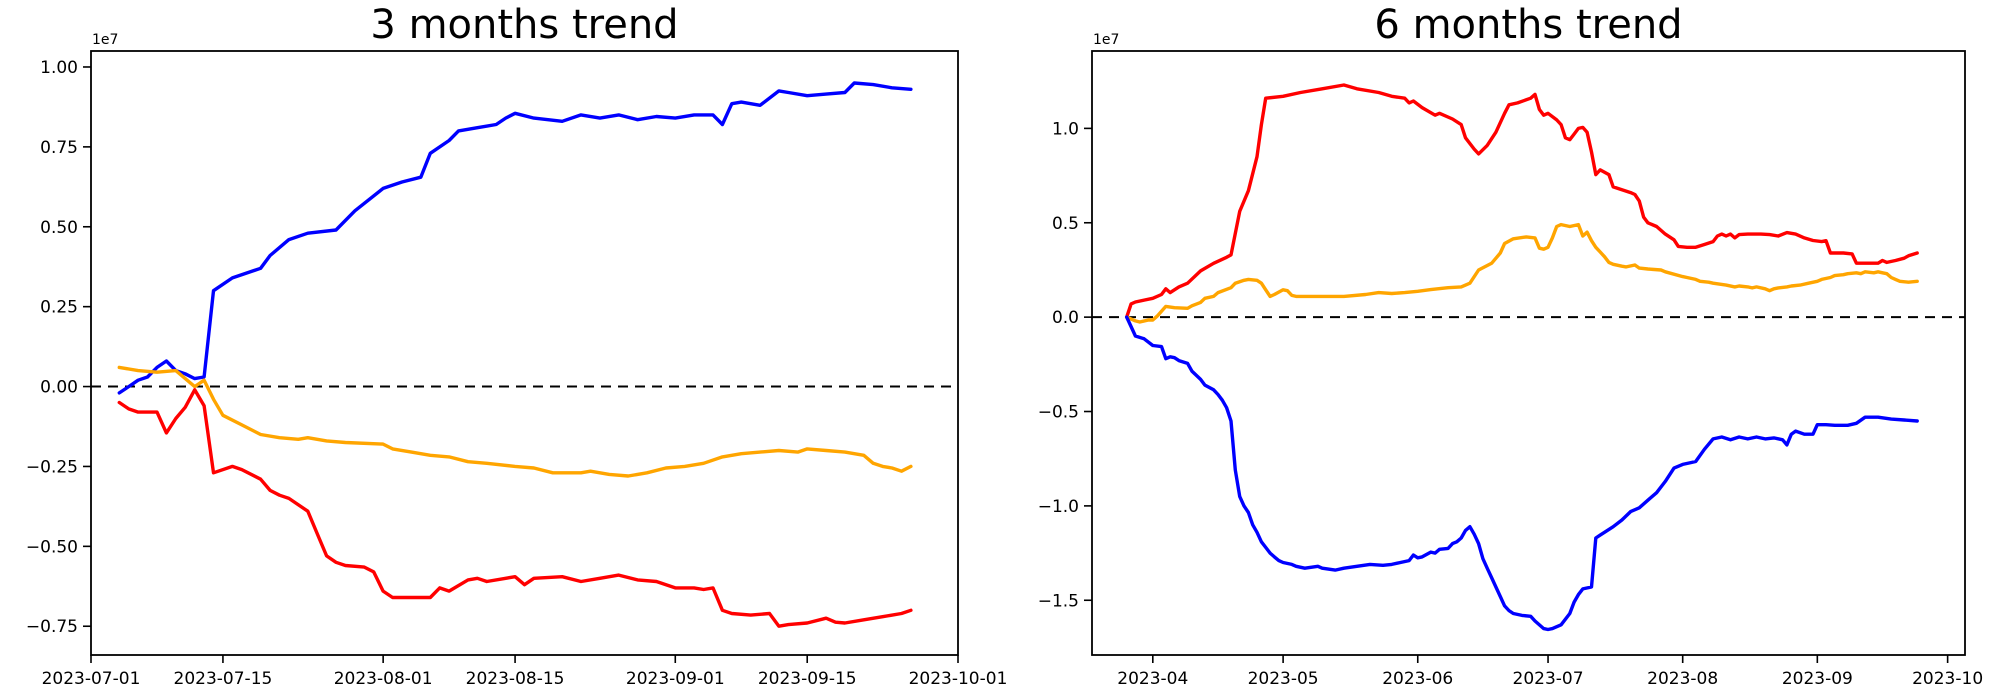 The height and width of the screenshot is (700, 2000). I want to click on y-tick-label: 1.0, so click(1065, 129).